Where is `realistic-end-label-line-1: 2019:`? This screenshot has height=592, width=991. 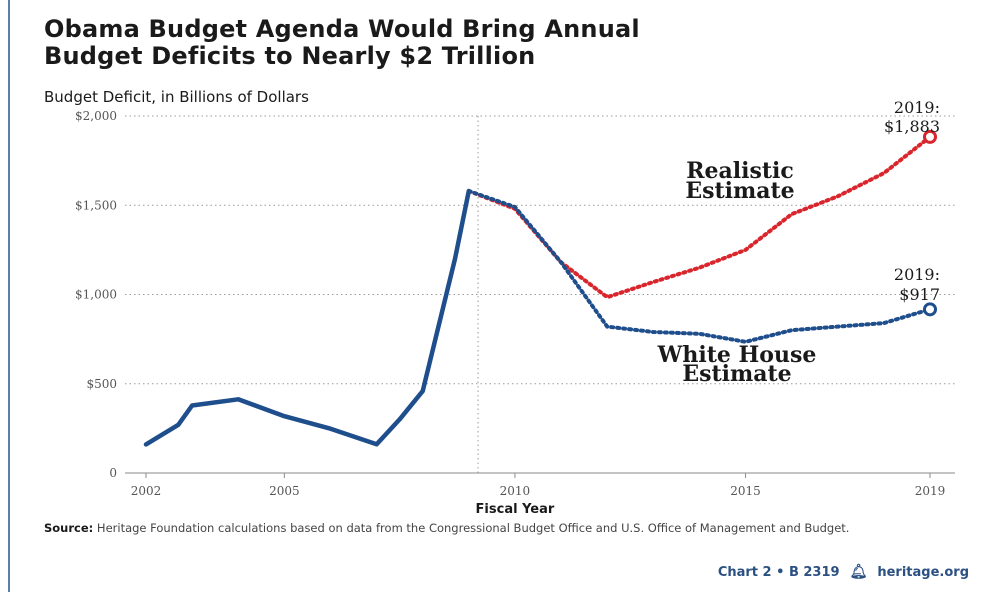
realistic-end-label-line-1: 2019: is located at coordinates (917, 107).